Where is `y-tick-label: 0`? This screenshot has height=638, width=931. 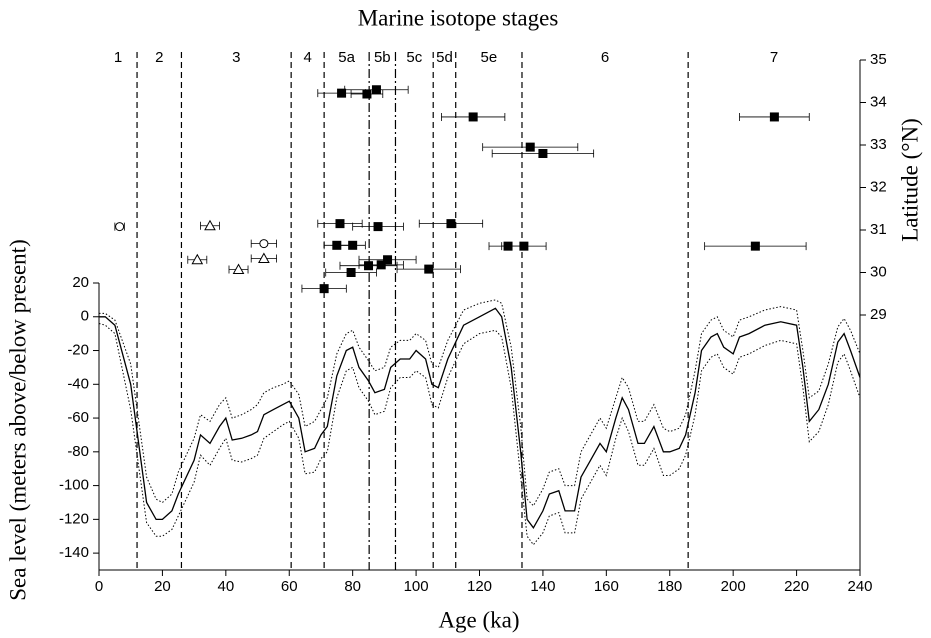
y-tick-label: 0 is located at coordinates (85, 316).